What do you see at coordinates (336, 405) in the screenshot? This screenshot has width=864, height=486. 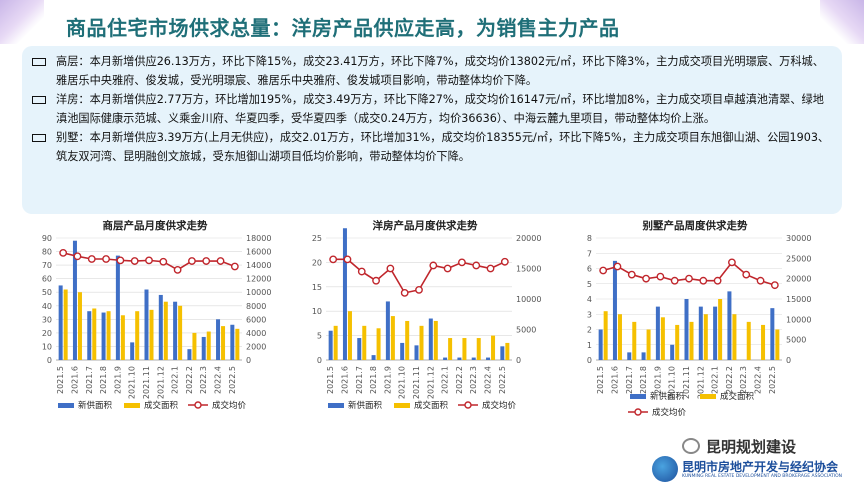 I see `legend-supply-swatch` at bounding box center [336, 405].